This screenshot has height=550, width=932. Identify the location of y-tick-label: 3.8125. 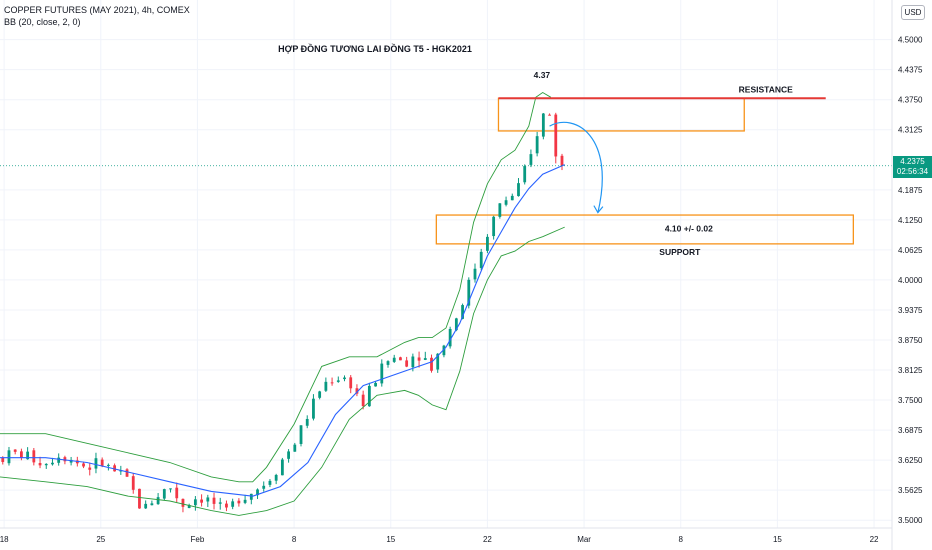
(910, 370).